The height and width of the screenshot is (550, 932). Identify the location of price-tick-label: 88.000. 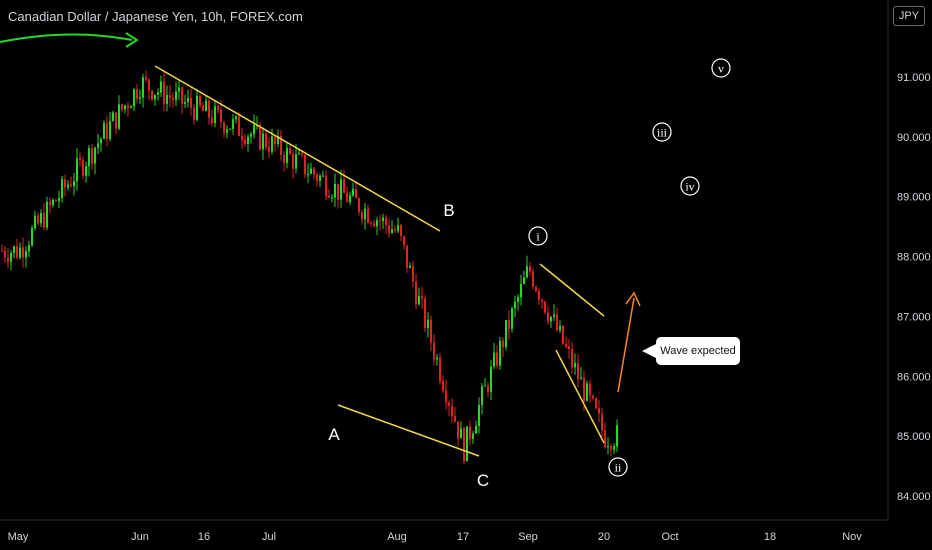
(914, 258).